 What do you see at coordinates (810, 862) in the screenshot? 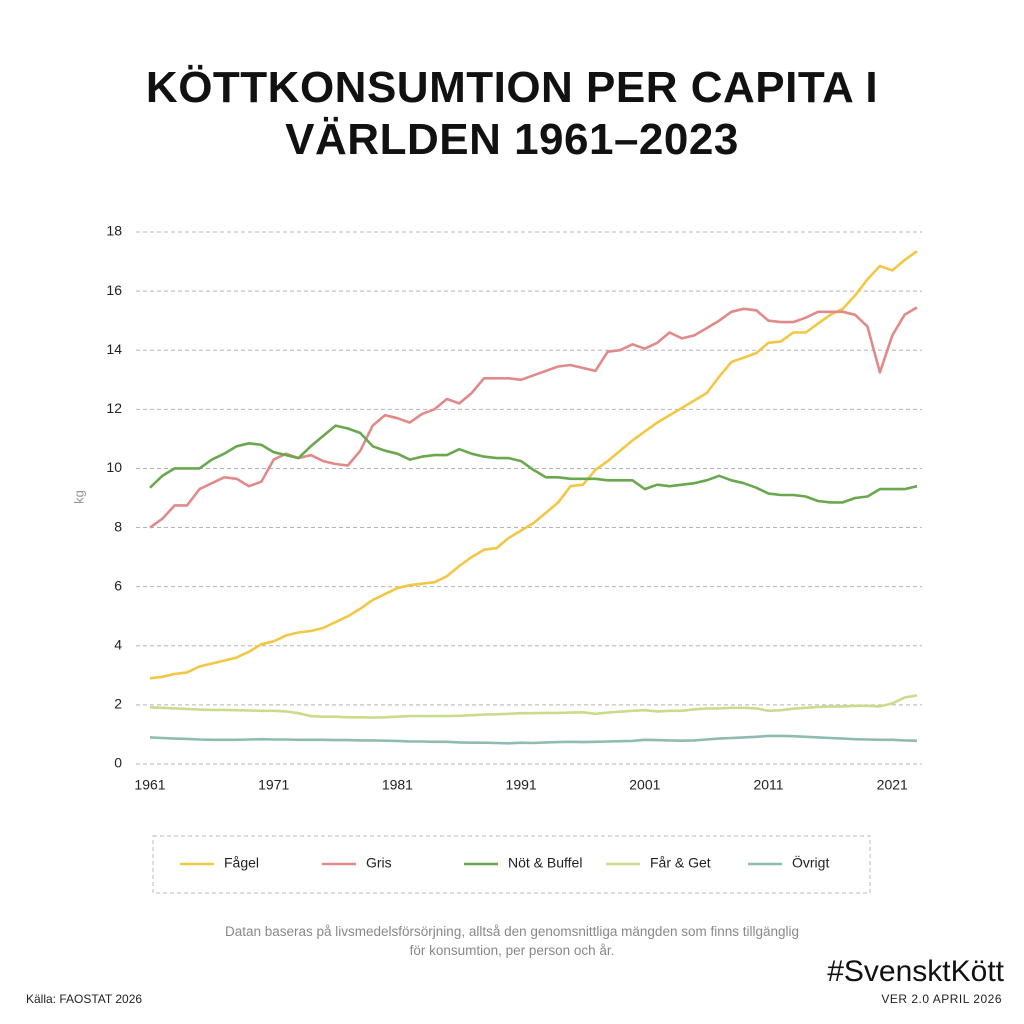
I see `legend-label: Övrigt` at bounding box center [810, 862].